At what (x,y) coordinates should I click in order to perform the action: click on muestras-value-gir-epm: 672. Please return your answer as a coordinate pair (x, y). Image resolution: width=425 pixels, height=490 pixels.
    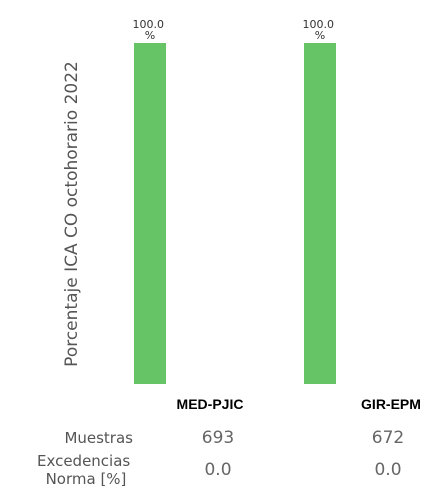
    Looking at the image, I should click on (388, 438).